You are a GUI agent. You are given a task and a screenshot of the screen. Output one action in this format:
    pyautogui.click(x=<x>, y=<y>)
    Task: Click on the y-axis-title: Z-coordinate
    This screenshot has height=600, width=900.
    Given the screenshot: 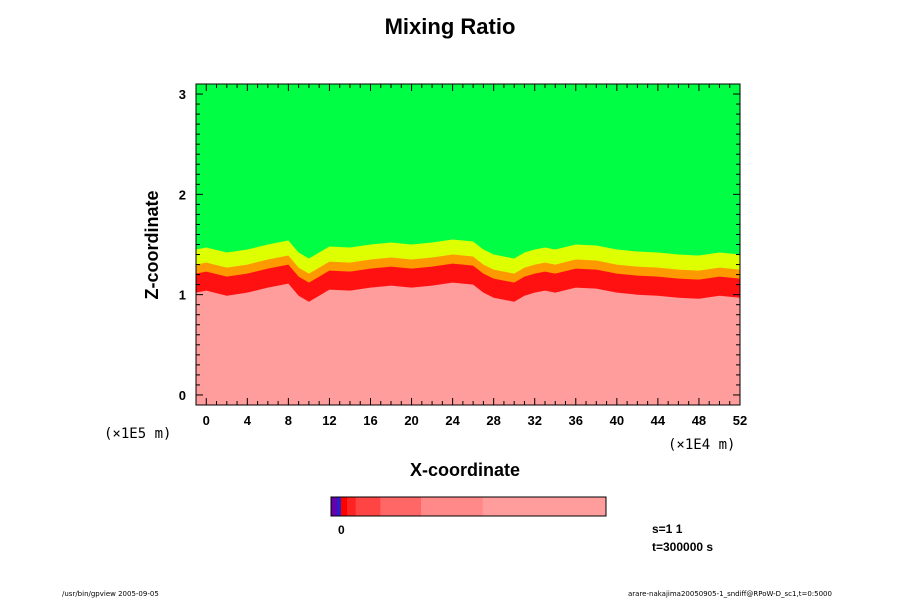 What is the action you would take?
    pyautogui.click(x=152, y=244)
    